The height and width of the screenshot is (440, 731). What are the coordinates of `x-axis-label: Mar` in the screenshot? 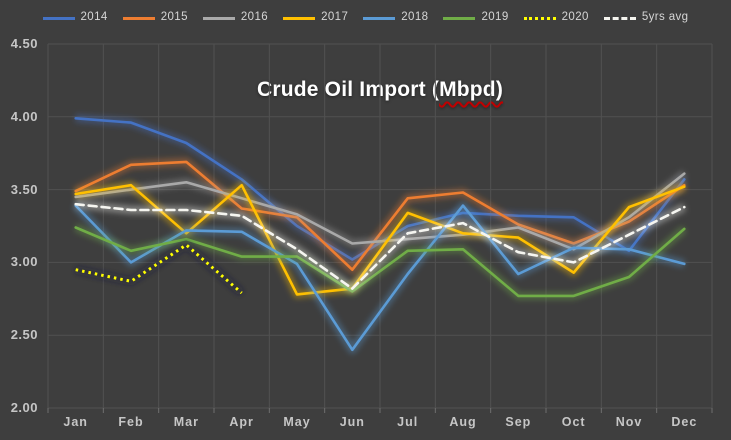 It's located at (186, 422).